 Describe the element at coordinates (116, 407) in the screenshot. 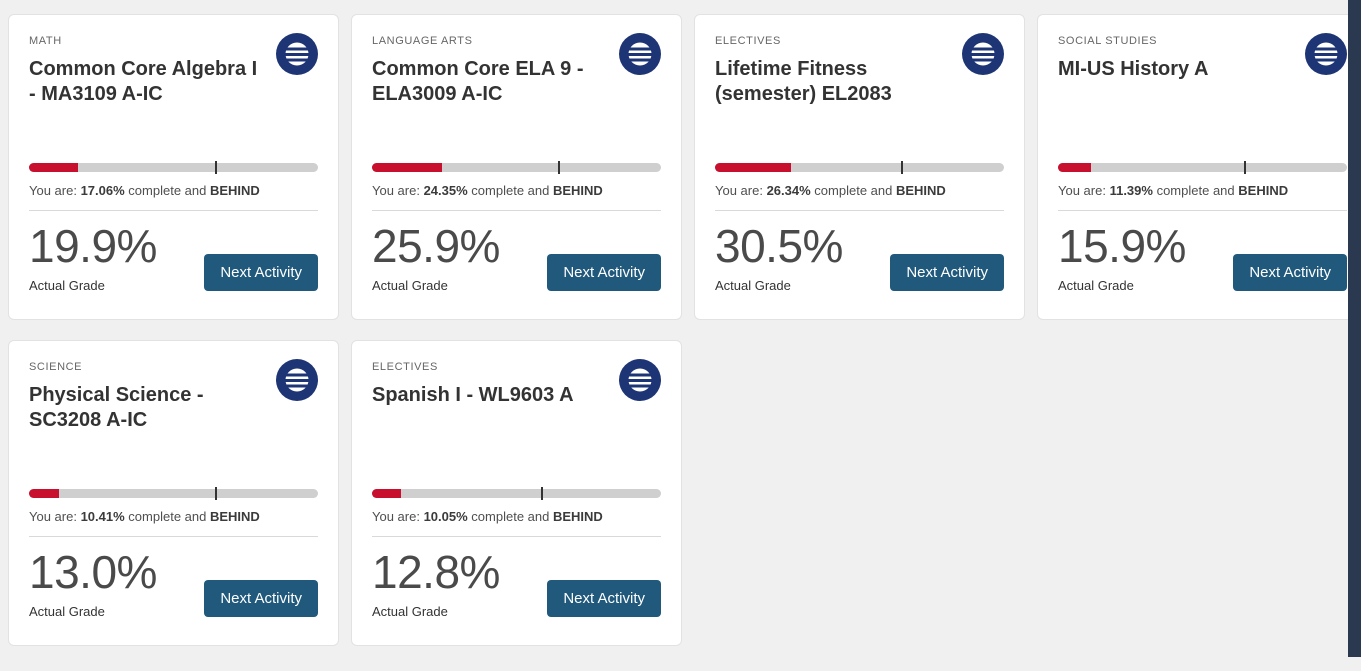

I see `course-title: Physical Science - SC3208 A-IC` at that location.